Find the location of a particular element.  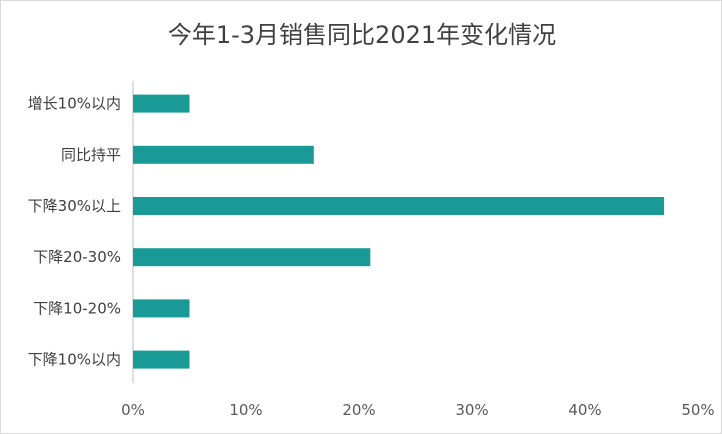

x-tick-label-0: 0% is located at coordinates (133, 410).